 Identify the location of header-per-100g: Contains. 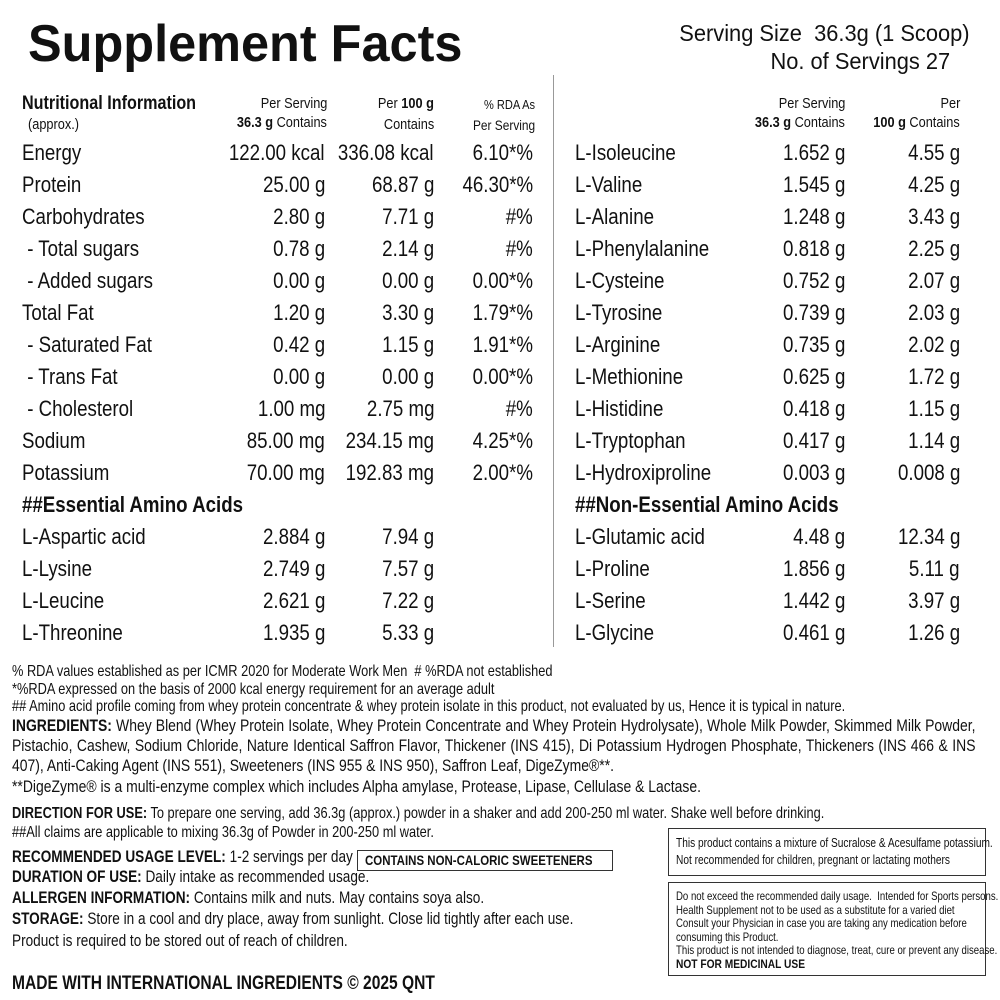
(408, 124).